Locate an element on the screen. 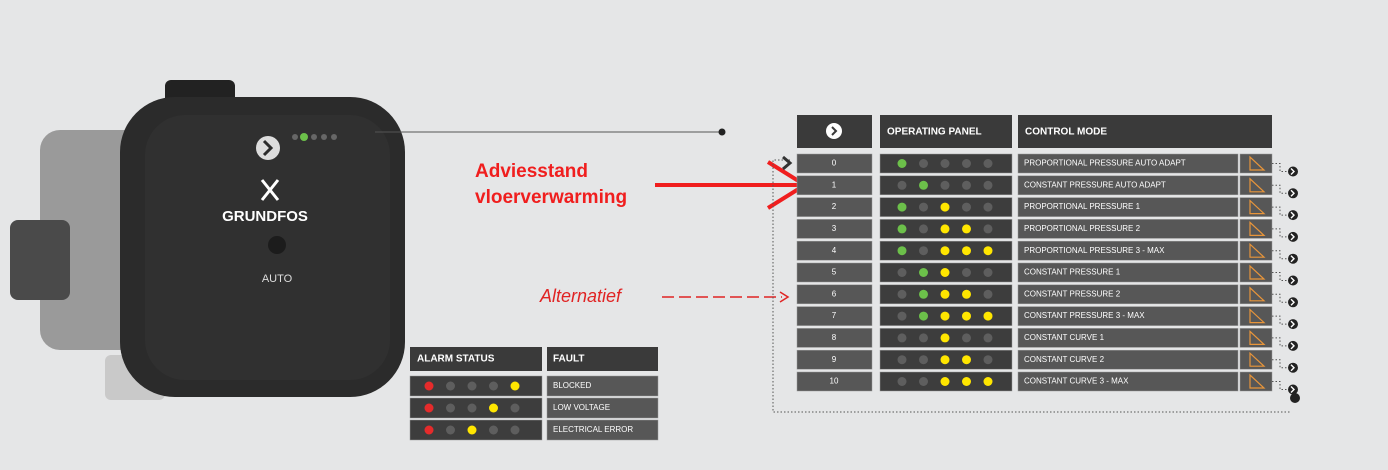  header-chevron is located at coordinates (834, 131).